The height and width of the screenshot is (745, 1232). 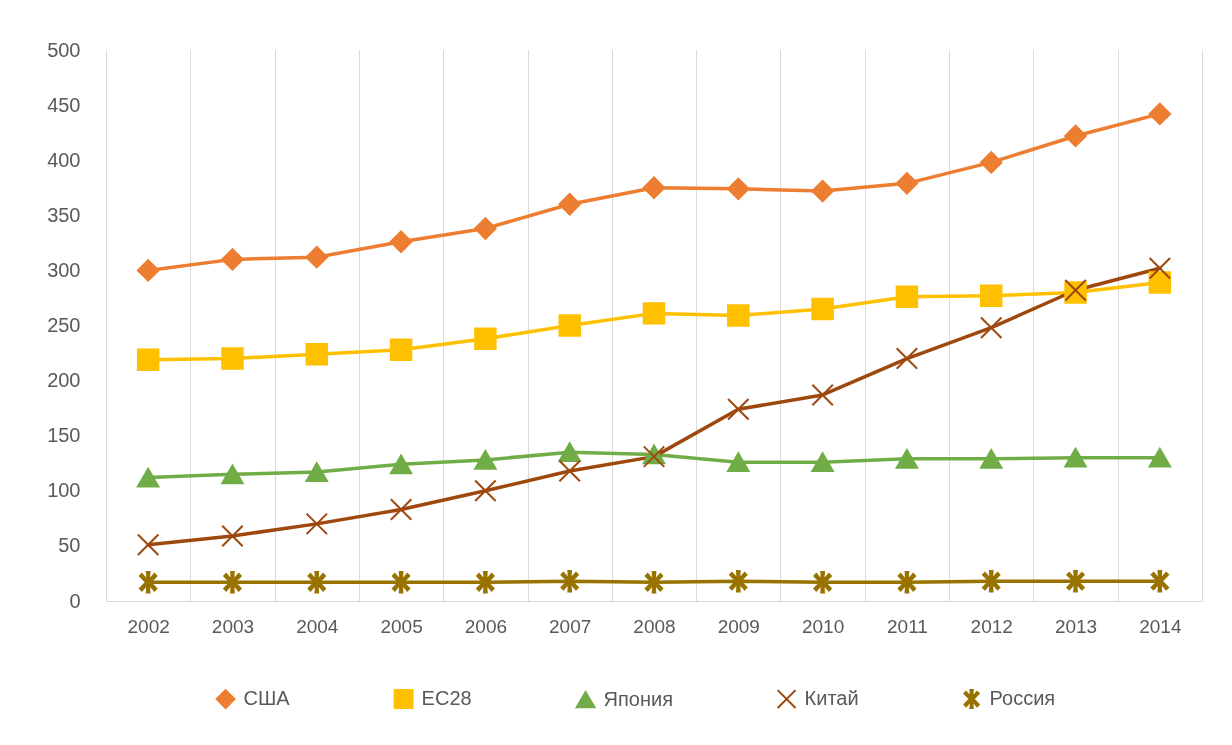 I want to click on x-tick-label: 2010, so click(x=823, y=626).